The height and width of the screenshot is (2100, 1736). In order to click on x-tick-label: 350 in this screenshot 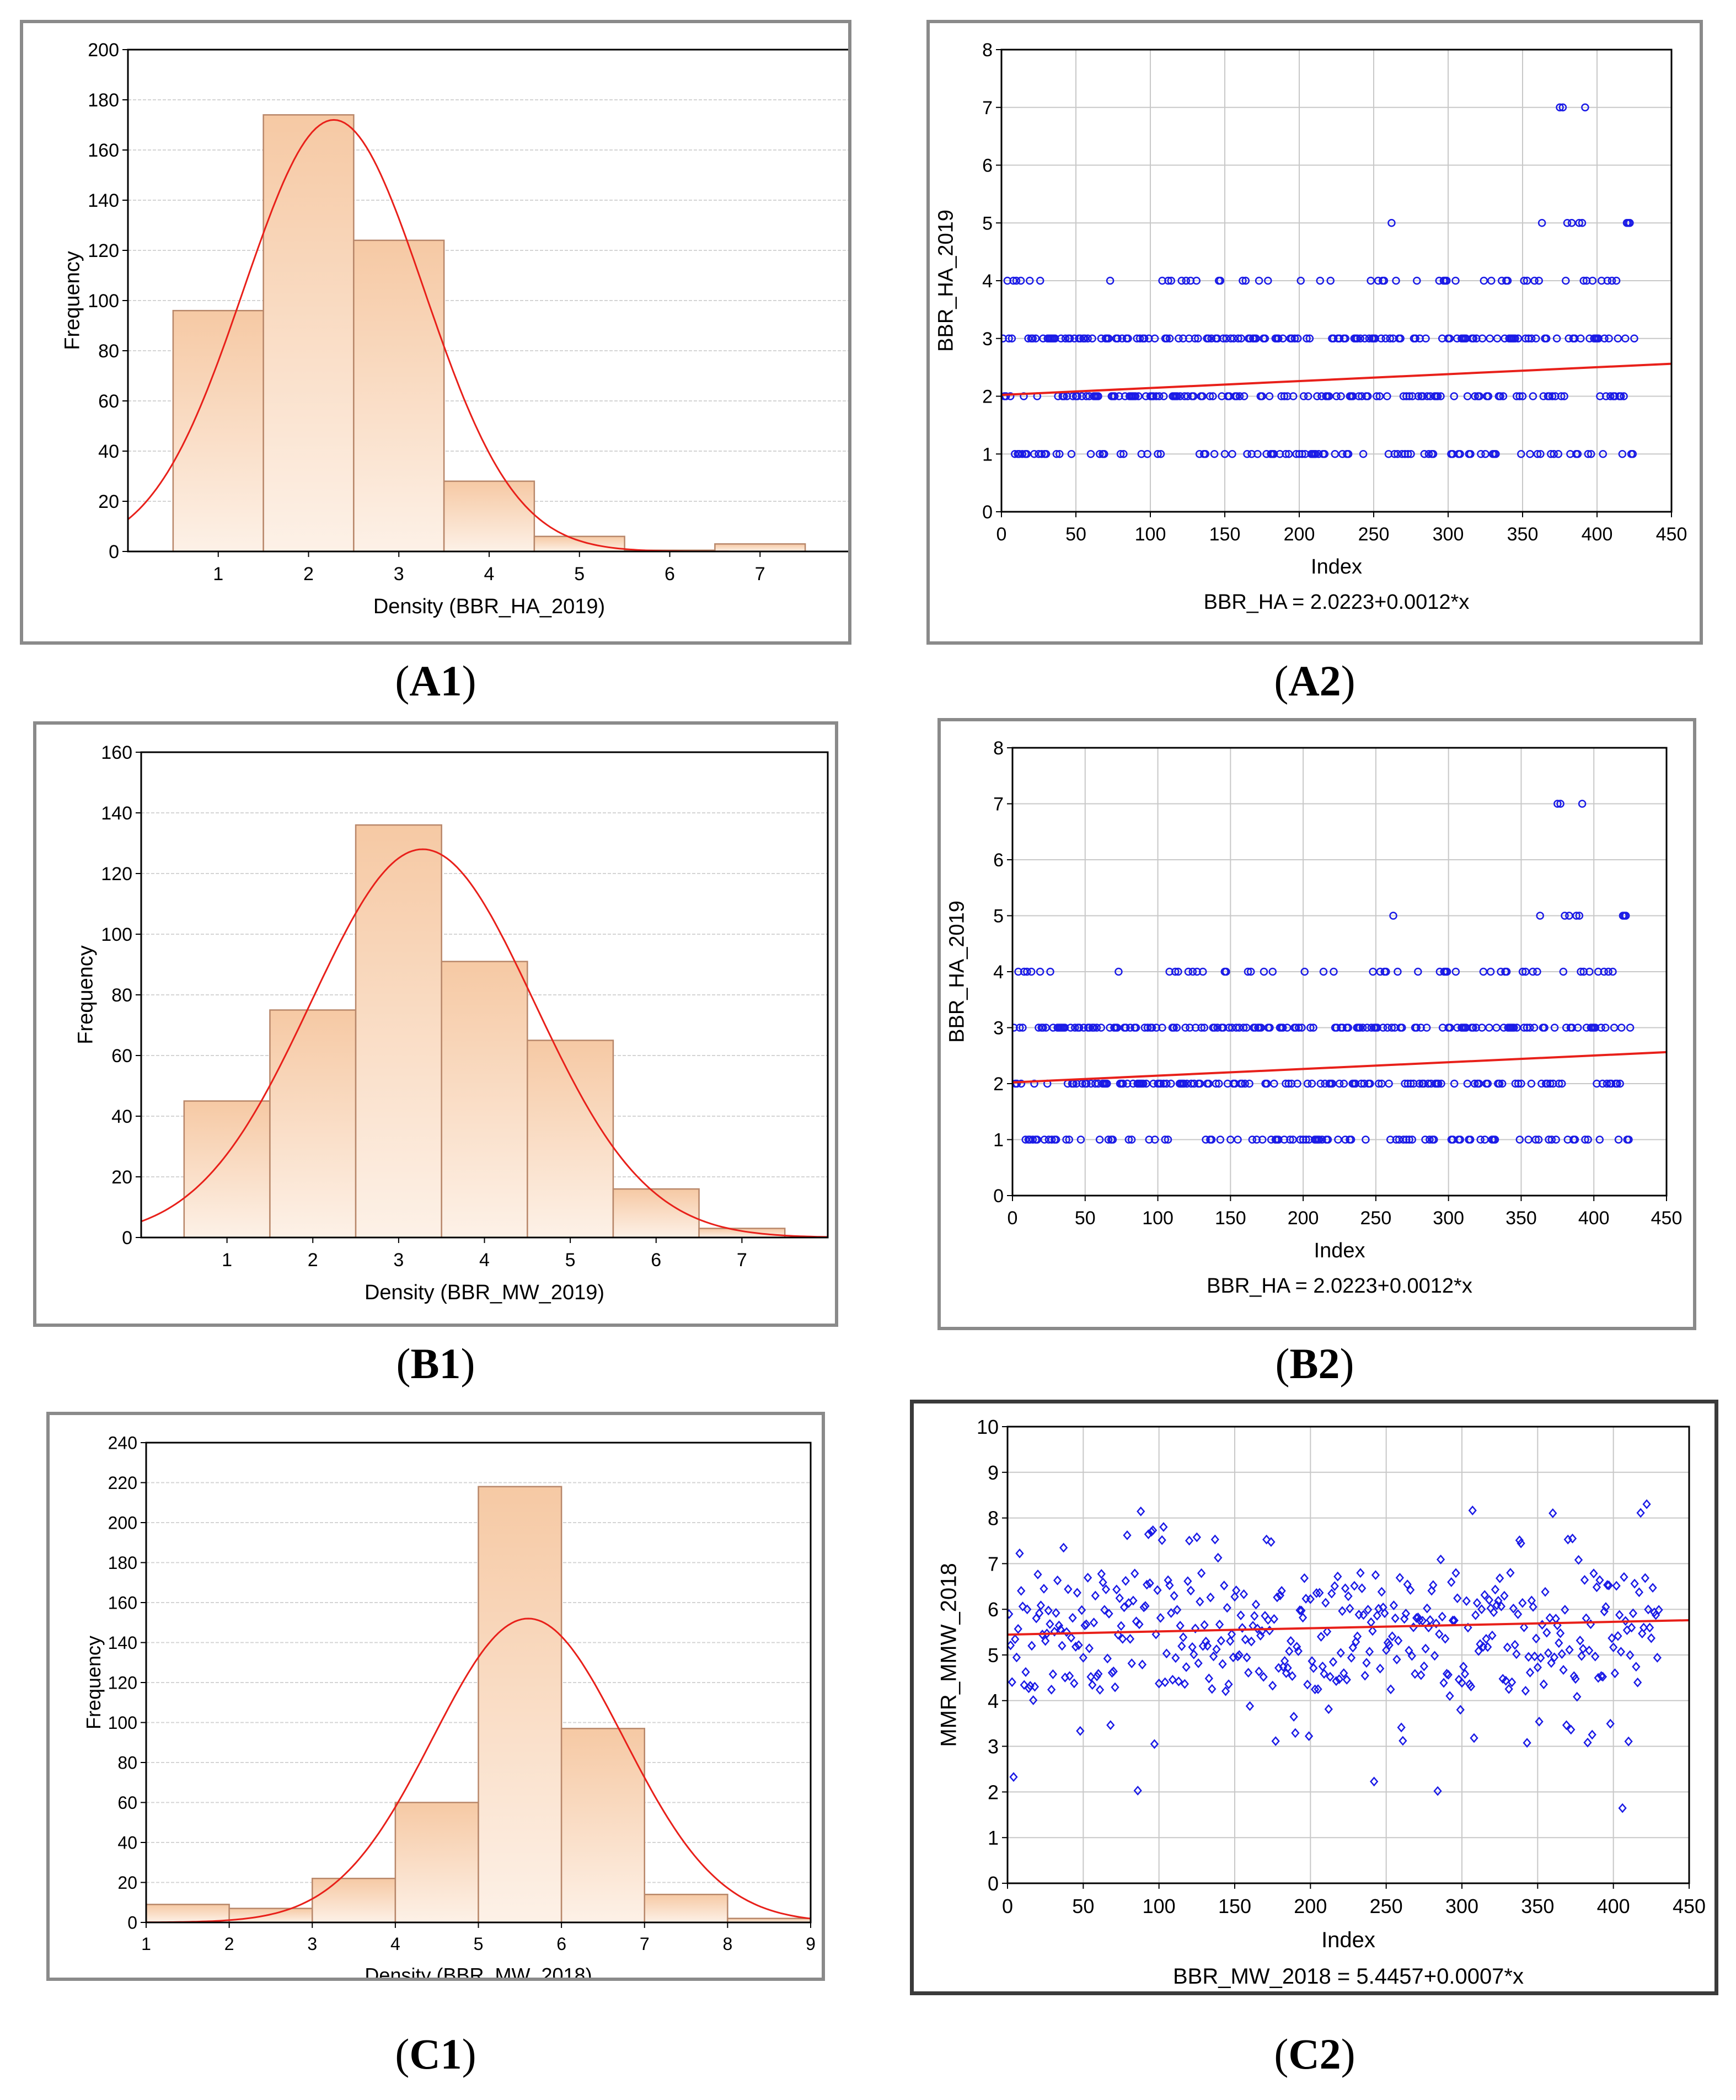, I will do `click(1537, 1906)`.